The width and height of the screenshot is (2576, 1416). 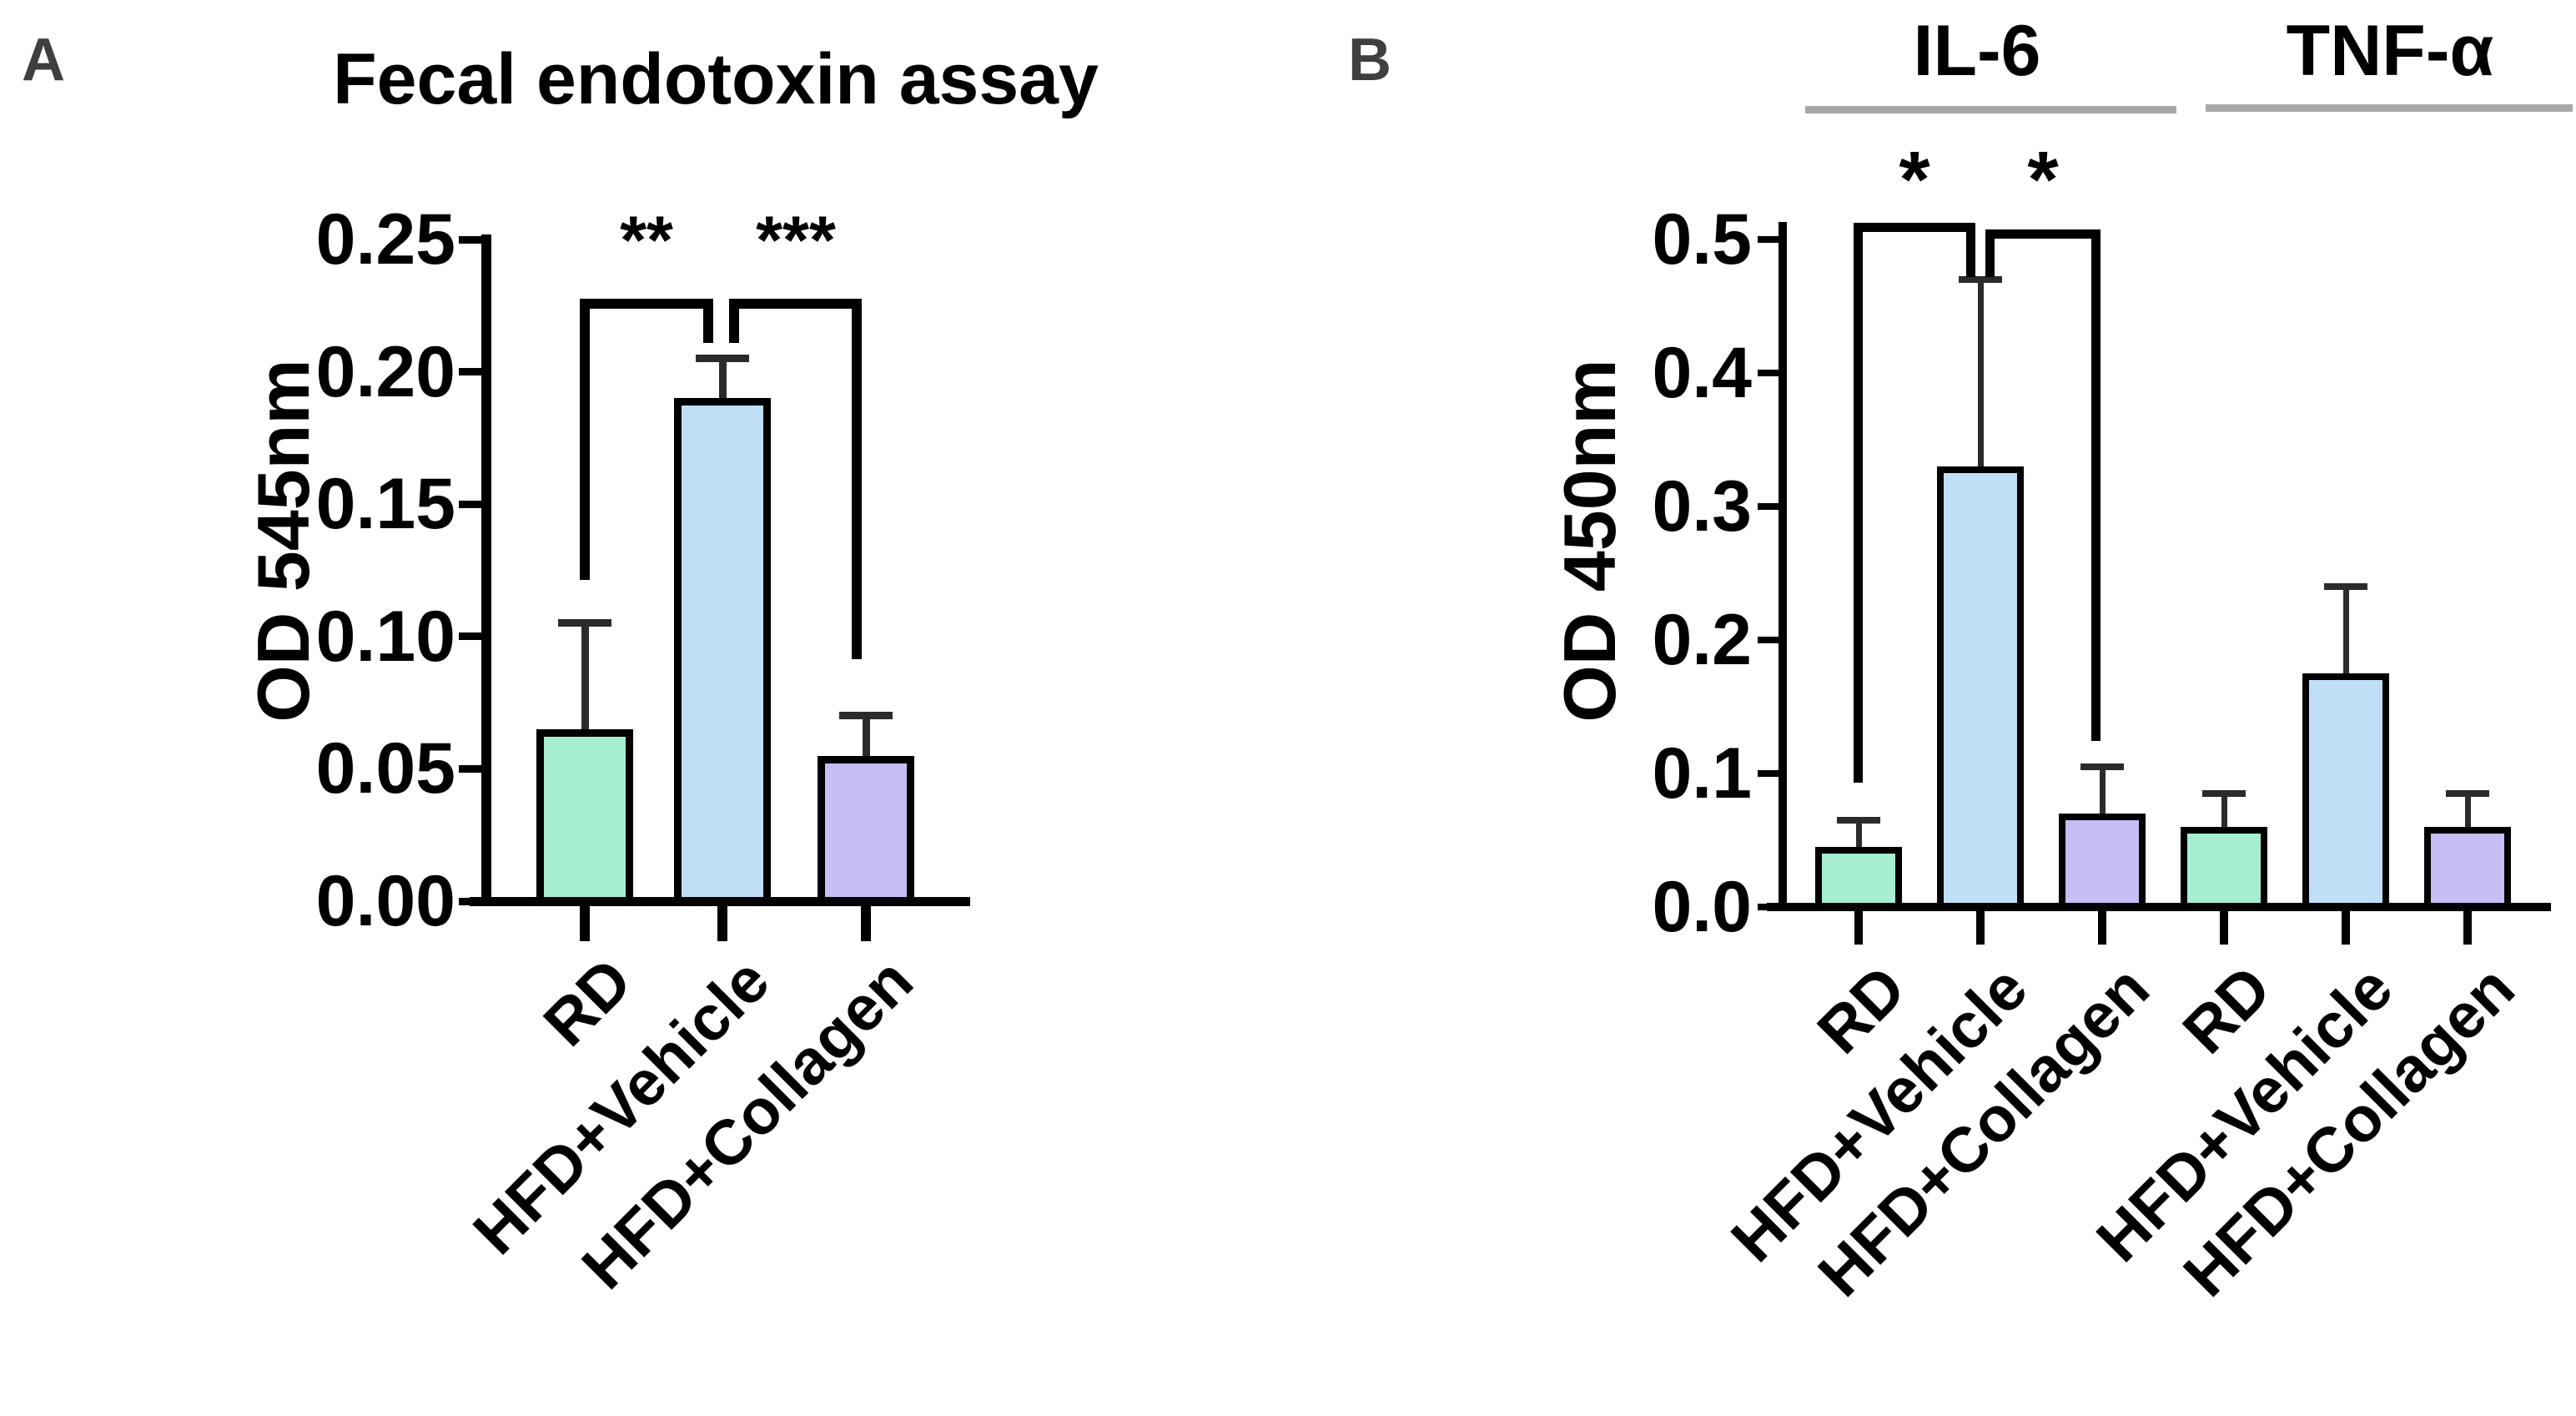 I want to click on panel-b-group-header-tnfa: TNF-α, so click(x=2390, y=51).